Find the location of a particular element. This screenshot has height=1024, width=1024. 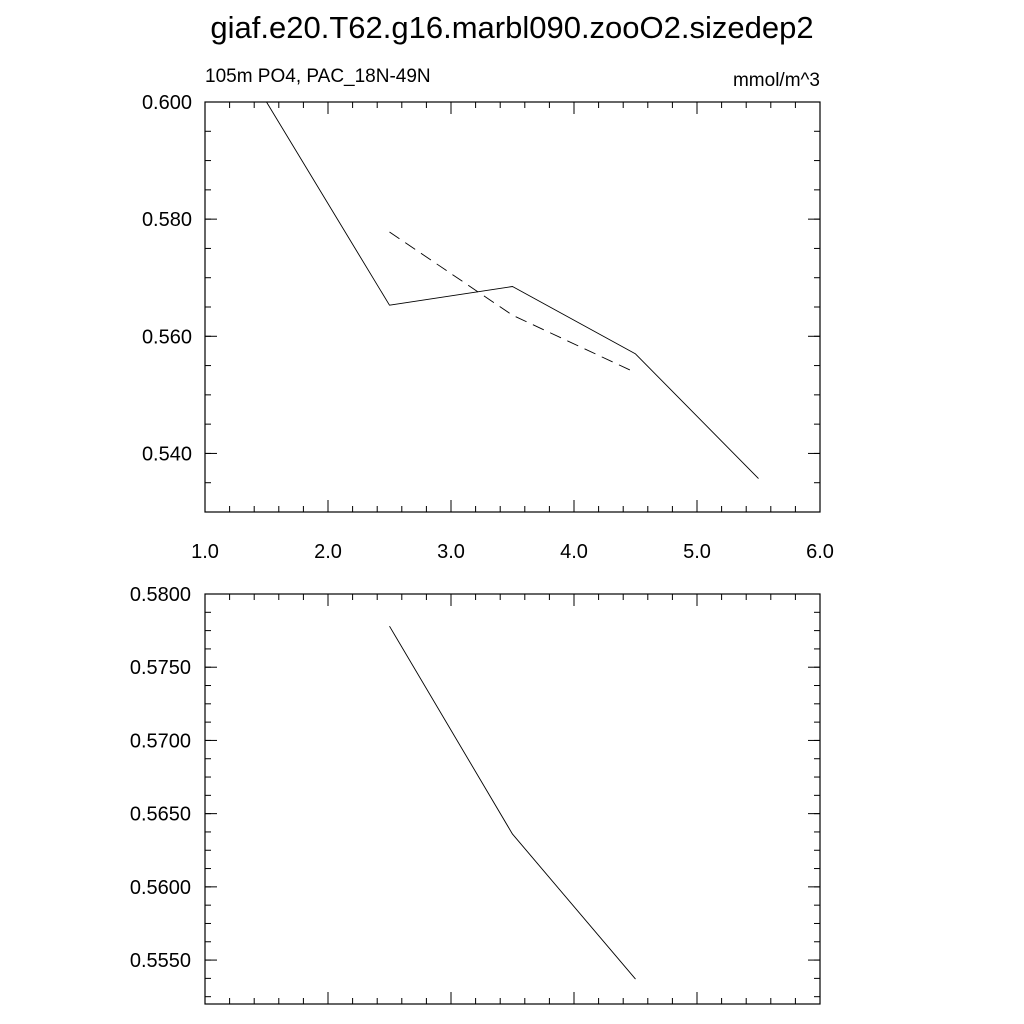

y-tick-label: 0.580 is located at coordinates (167, 220).